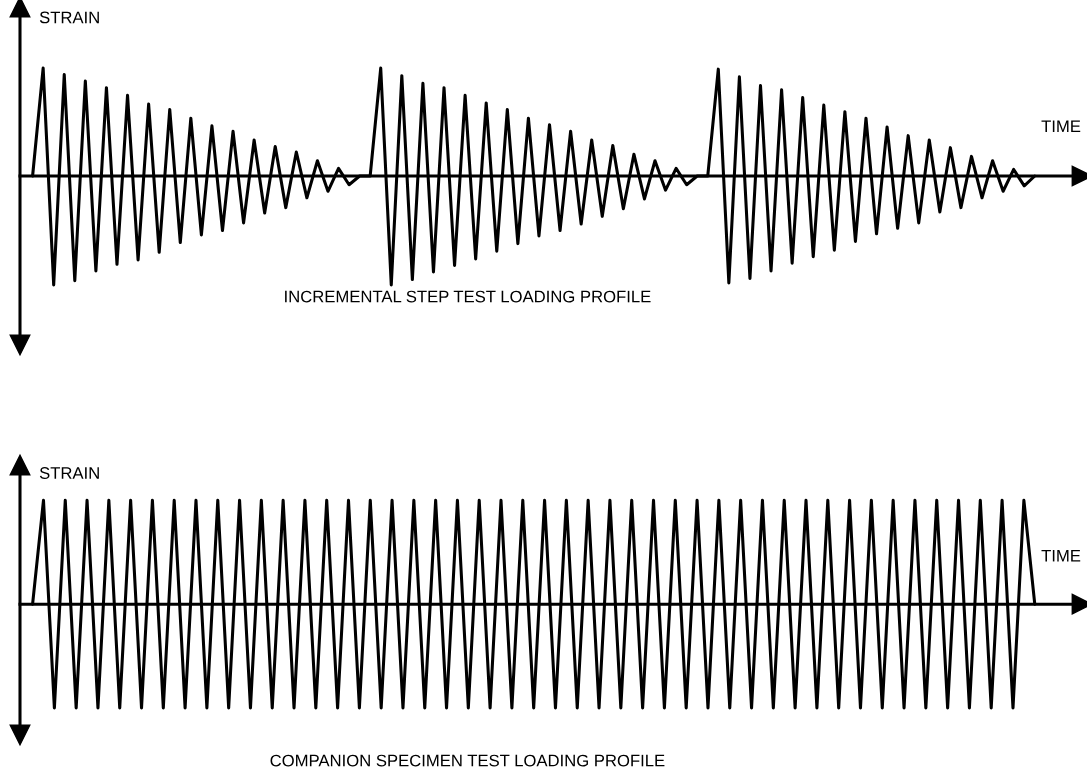 The width and height of the screenshot is (1087, 773). I want to click on text: COMPANION SPECIMEN TEST LOADING PROFILE, so click(467, 760).